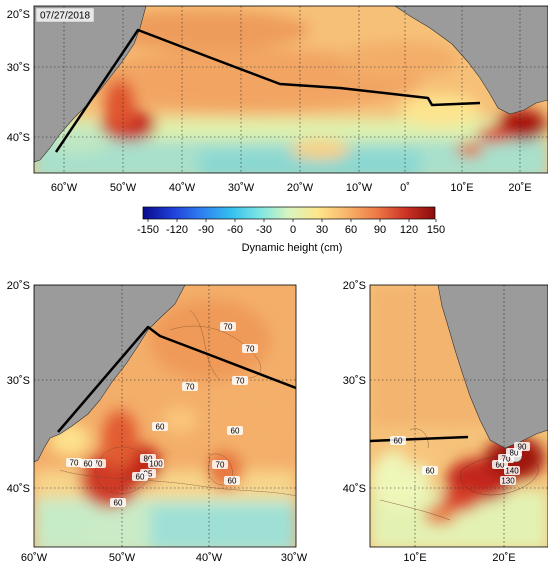  Describe the element at coordinates (414, 558) in the screenshot. I see `right-lon-10e: 10˚E` at that location.